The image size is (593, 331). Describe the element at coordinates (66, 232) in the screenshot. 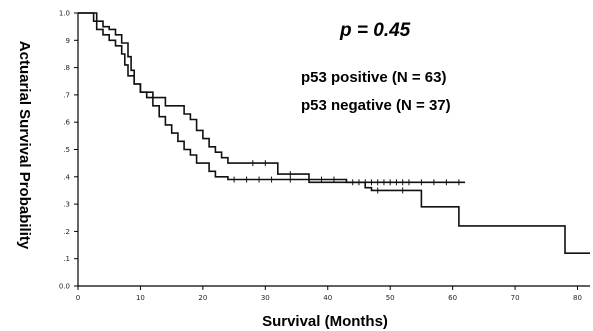

I see `y-tick-label: .2` at that location.